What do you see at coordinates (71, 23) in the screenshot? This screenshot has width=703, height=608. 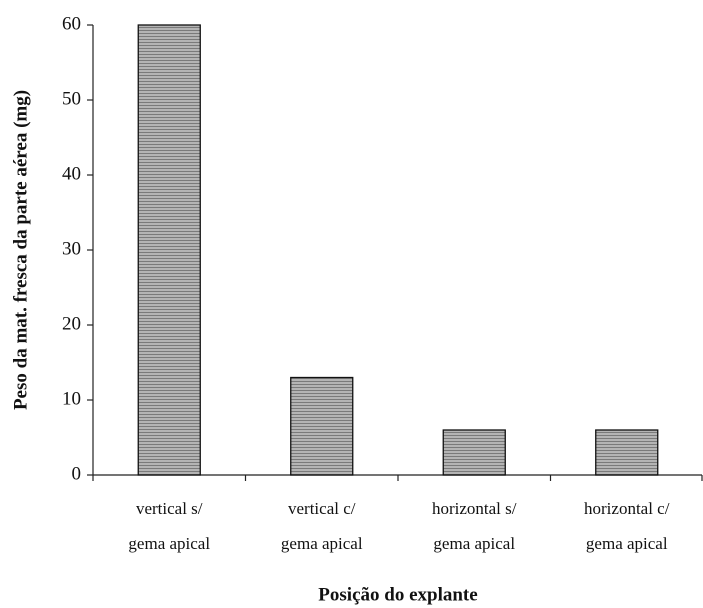 I see `y-tick-label: 60` at bounding box center [71, 23].